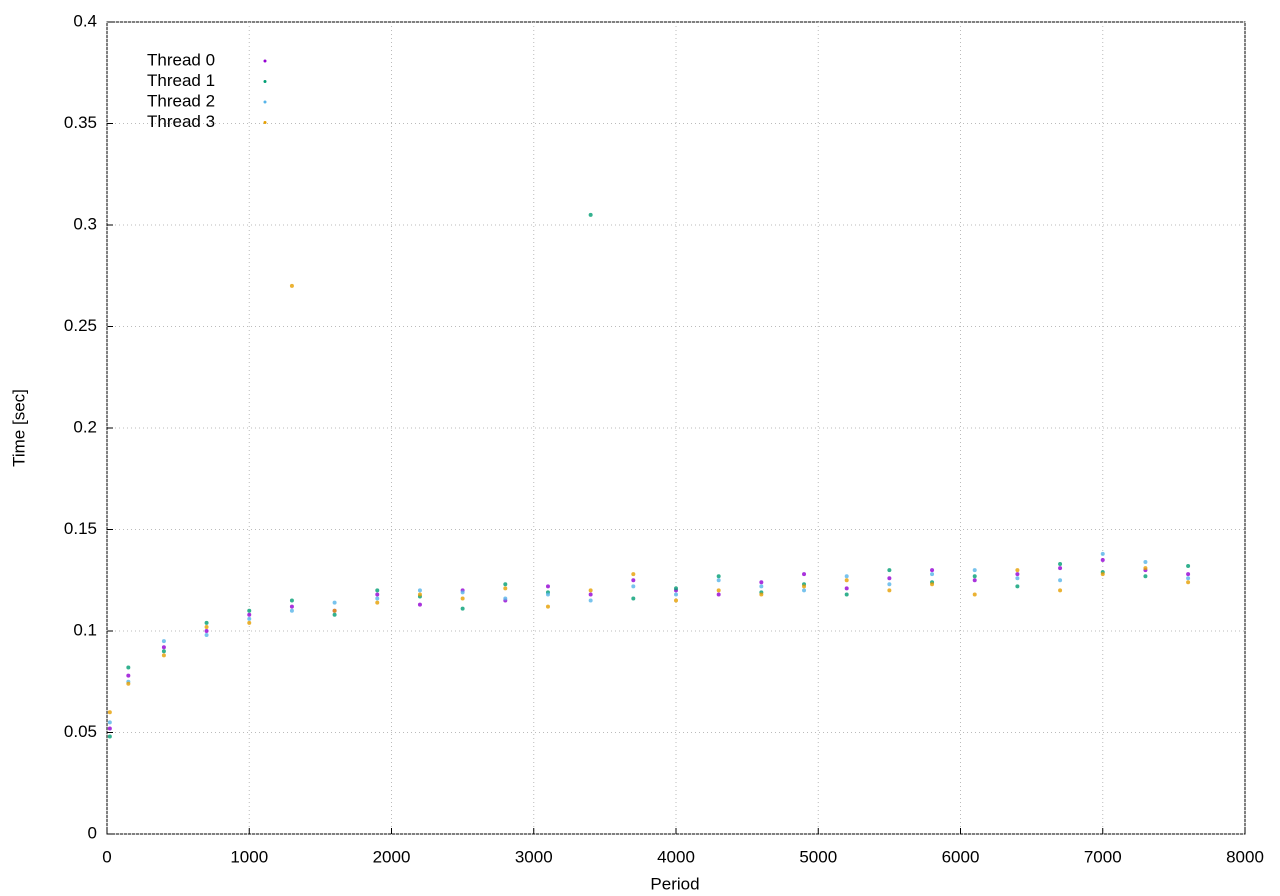  Describe the element at coordinates (92, 832) in the screenshot. I see `y-tick-label: 0` at that location.